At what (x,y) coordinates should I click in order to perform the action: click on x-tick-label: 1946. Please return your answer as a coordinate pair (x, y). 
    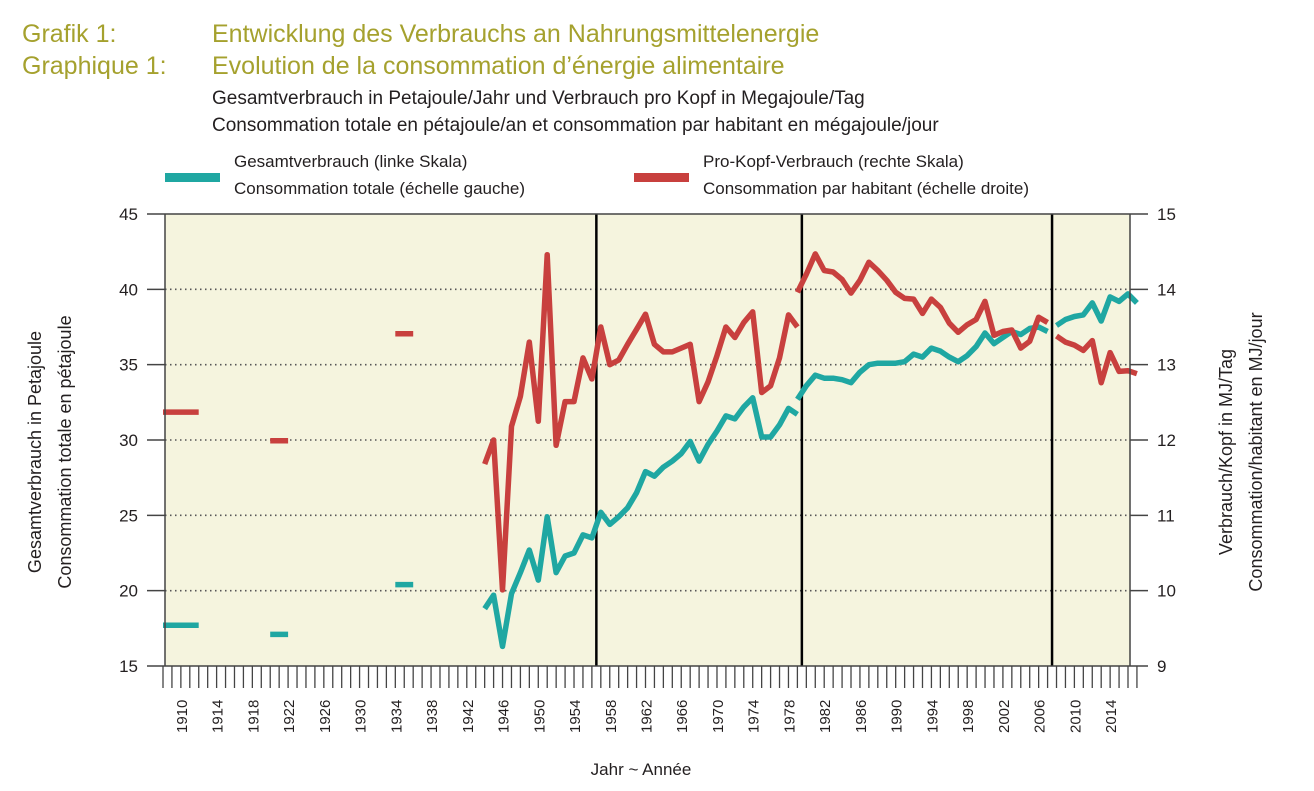
    Looking at the image, I should click on (504, 716).